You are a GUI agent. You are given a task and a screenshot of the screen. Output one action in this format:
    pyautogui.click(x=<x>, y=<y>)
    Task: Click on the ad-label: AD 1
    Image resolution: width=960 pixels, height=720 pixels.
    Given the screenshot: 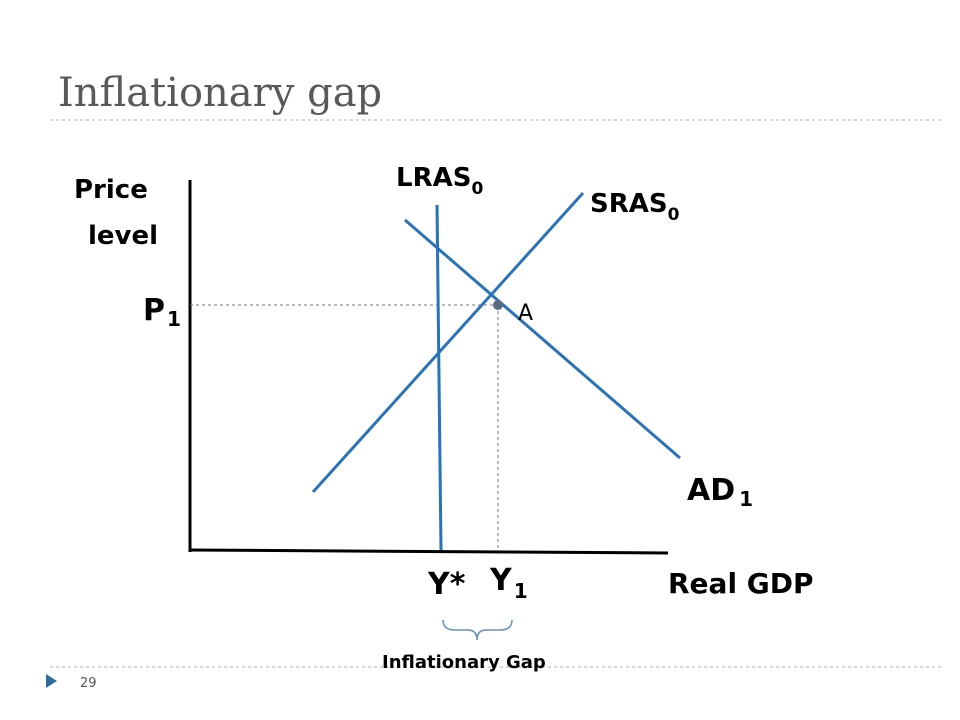 What is the action you would take?
    pyautogui.click(x=720, y=492)
    